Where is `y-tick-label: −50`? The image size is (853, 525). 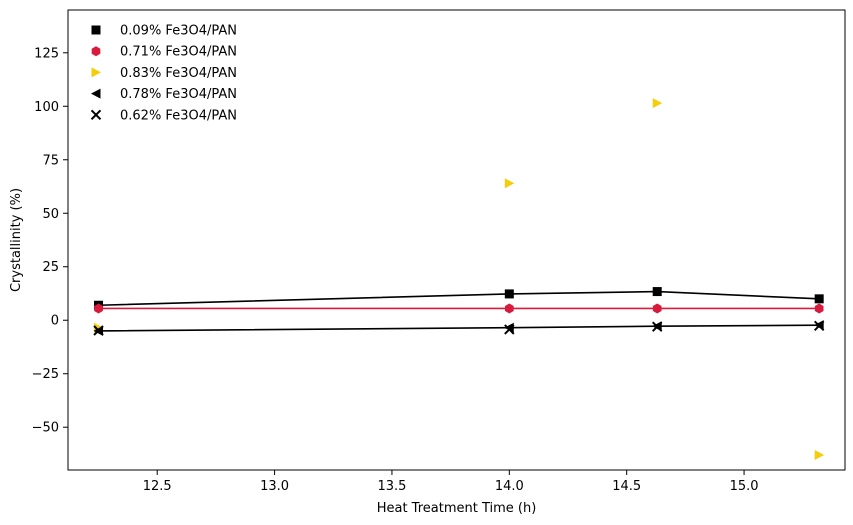 y-tick-label: −50 is located at coordinates (45, 428).